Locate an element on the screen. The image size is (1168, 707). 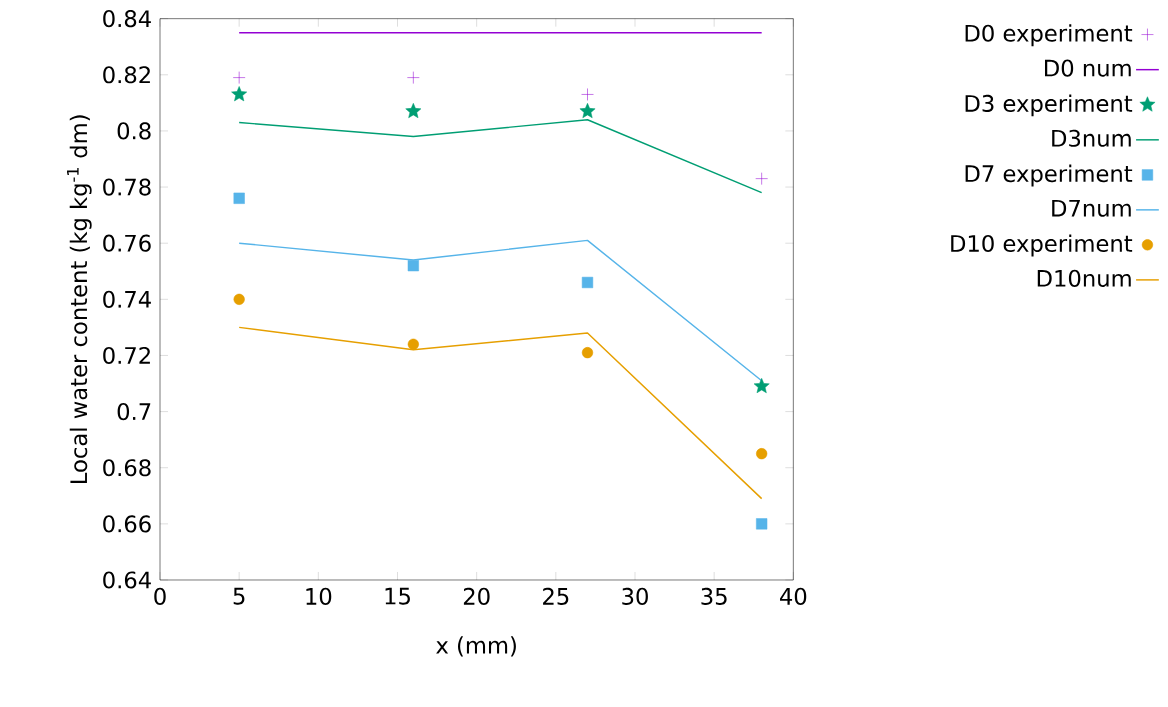
x-tick-label: 0 is located at coordinates (160, 596).